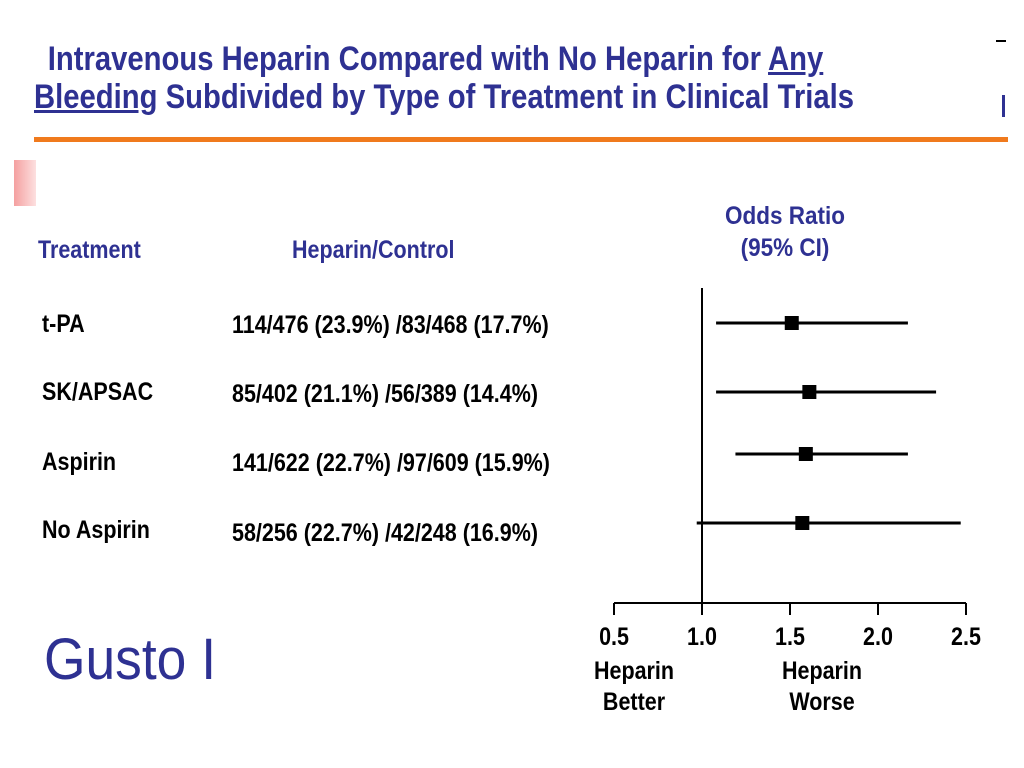  What do you see at coordinates (130, 659) in the screenshot?
I see `footer-label: Gusto I` at bounding box center [130, 659].